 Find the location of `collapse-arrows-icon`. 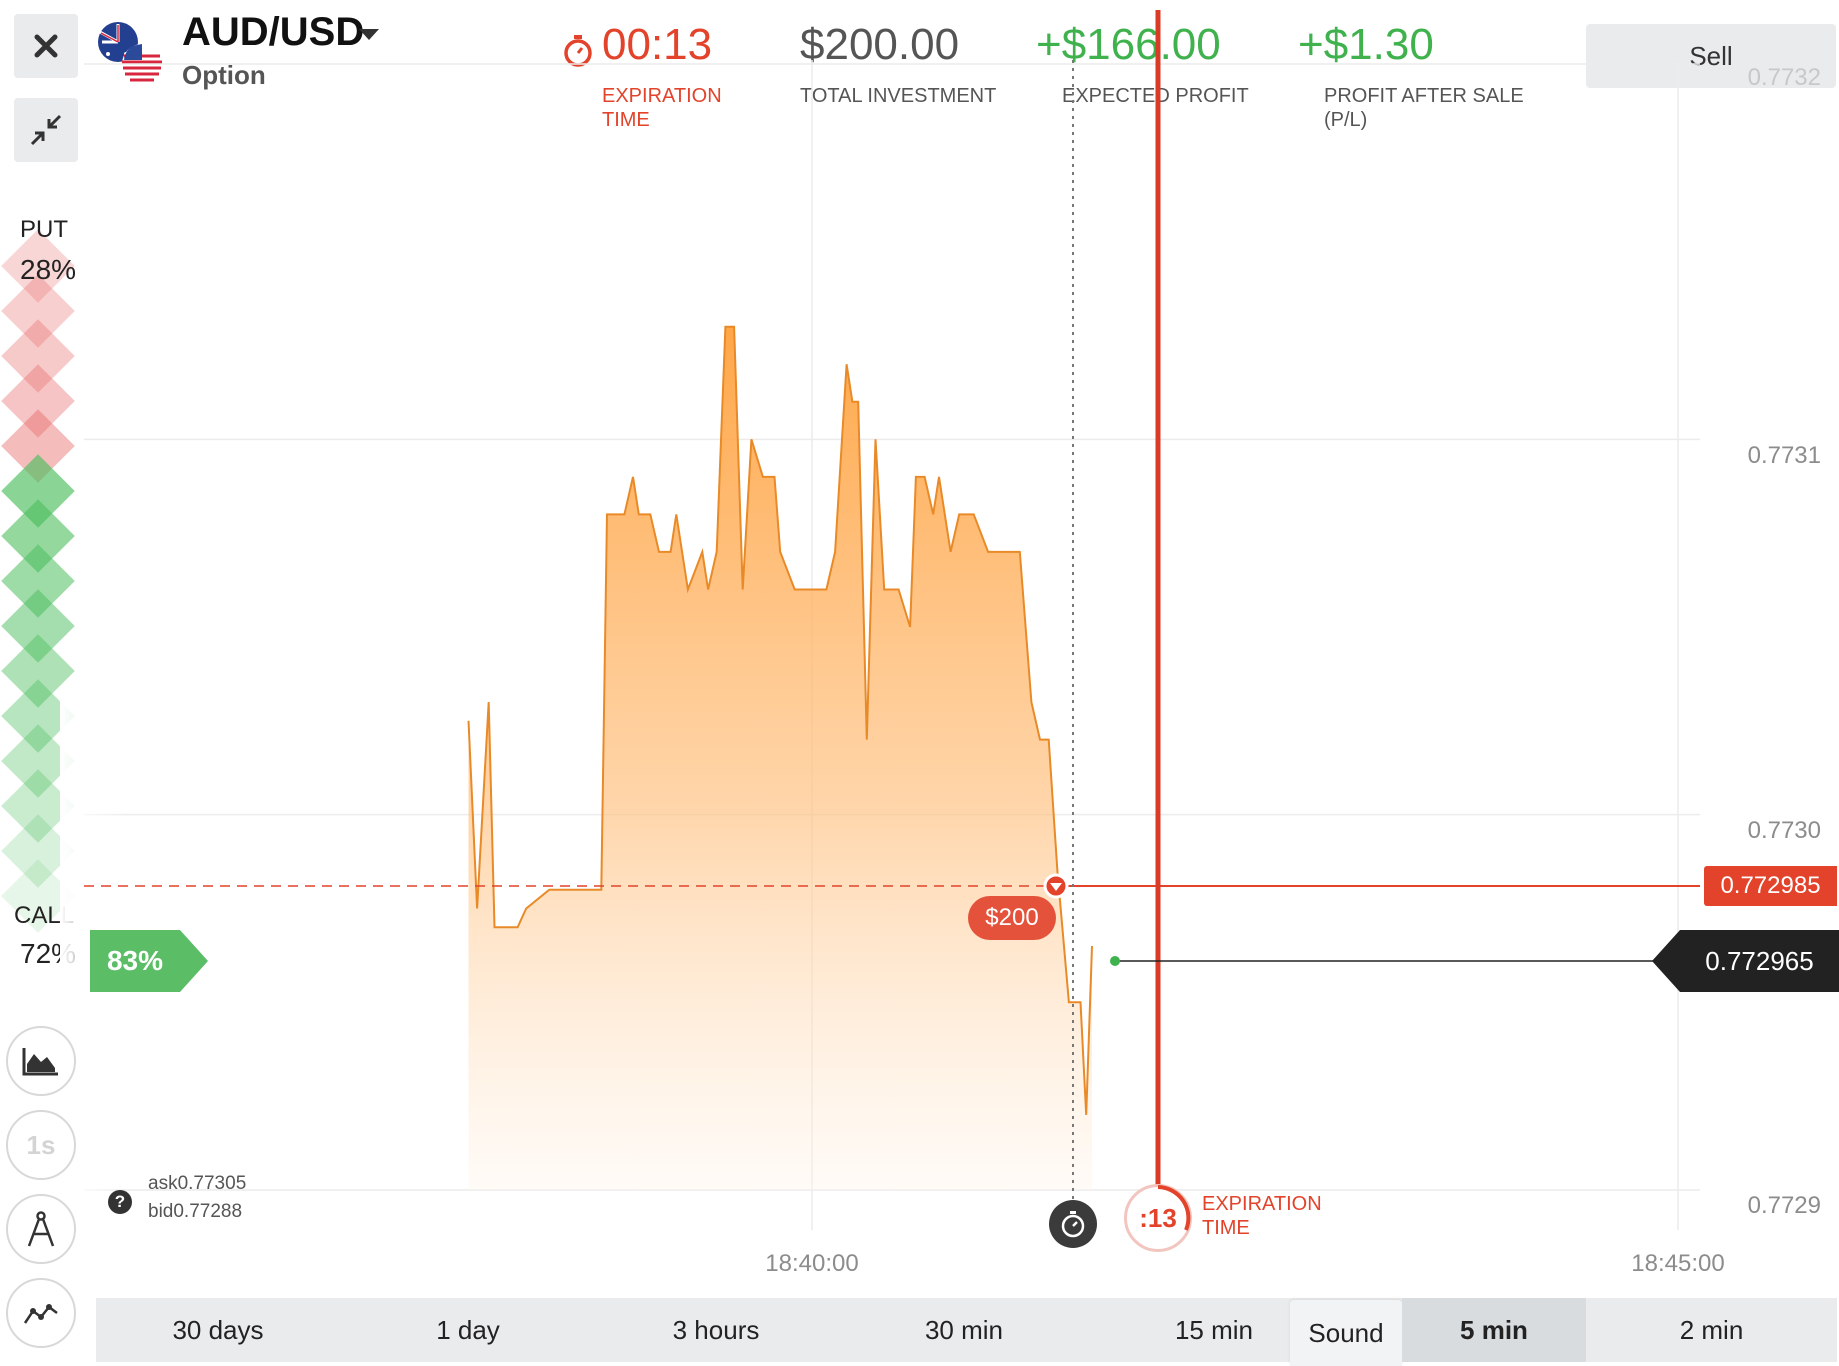

collapse-arrows-icon is located at coordinates (46, 130).